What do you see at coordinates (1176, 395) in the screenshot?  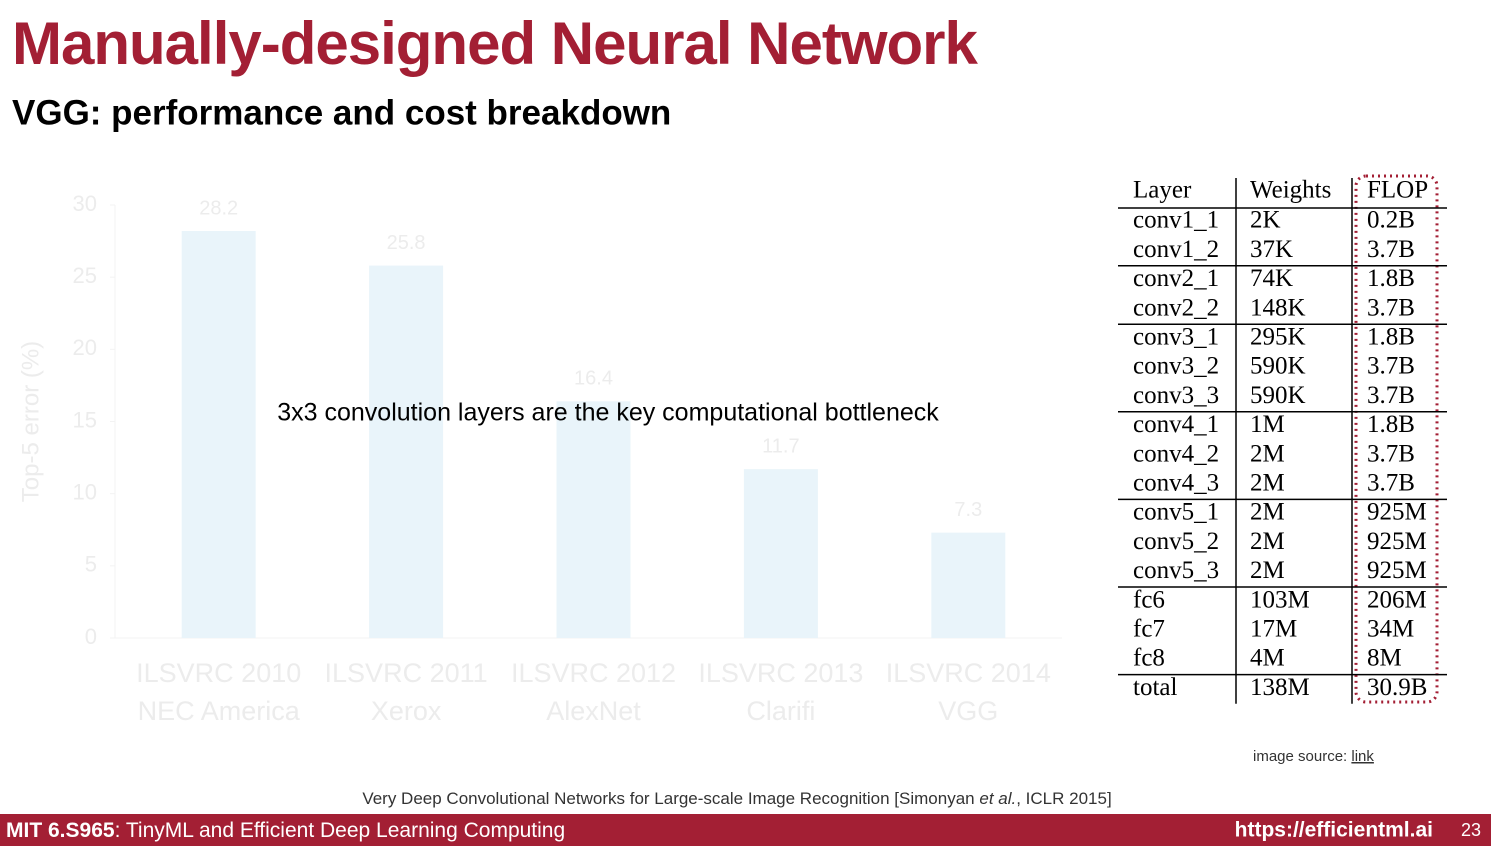 I see `table-cell: conv3_3` at bounding box center [1176, 395].